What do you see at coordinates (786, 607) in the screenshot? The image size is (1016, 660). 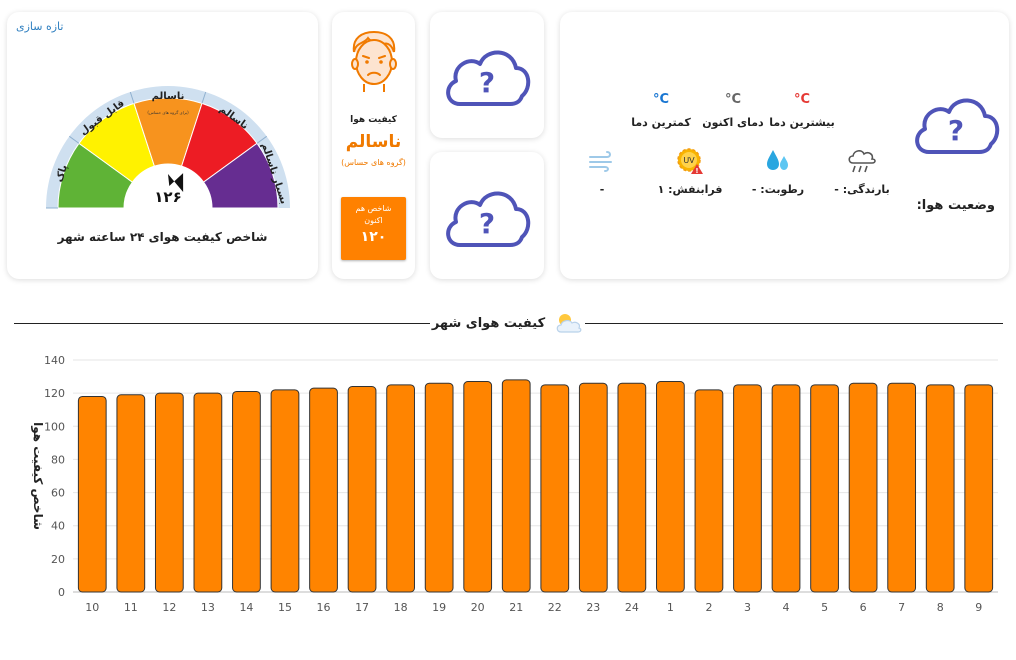 I see `x-tick-label: 4` at bounding box center [786, 607].